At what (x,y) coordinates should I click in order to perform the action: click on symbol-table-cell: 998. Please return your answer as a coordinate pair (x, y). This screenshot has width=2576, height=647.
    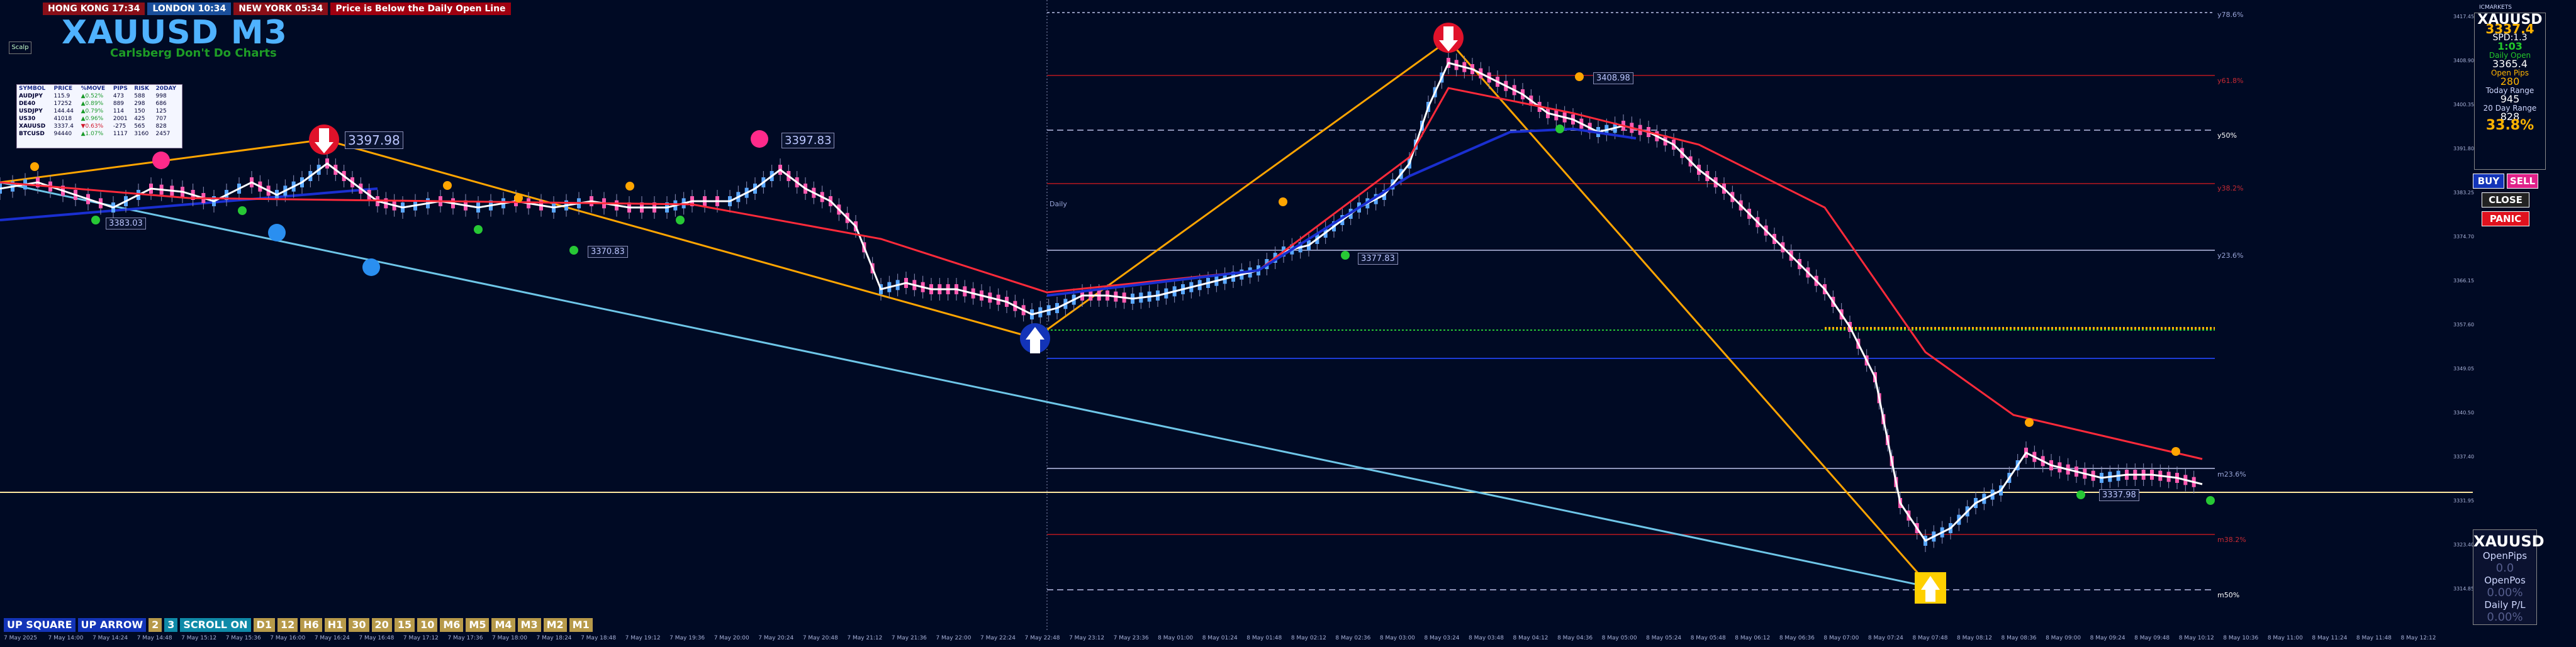
    Looking at the image, I should click on (161, 96).